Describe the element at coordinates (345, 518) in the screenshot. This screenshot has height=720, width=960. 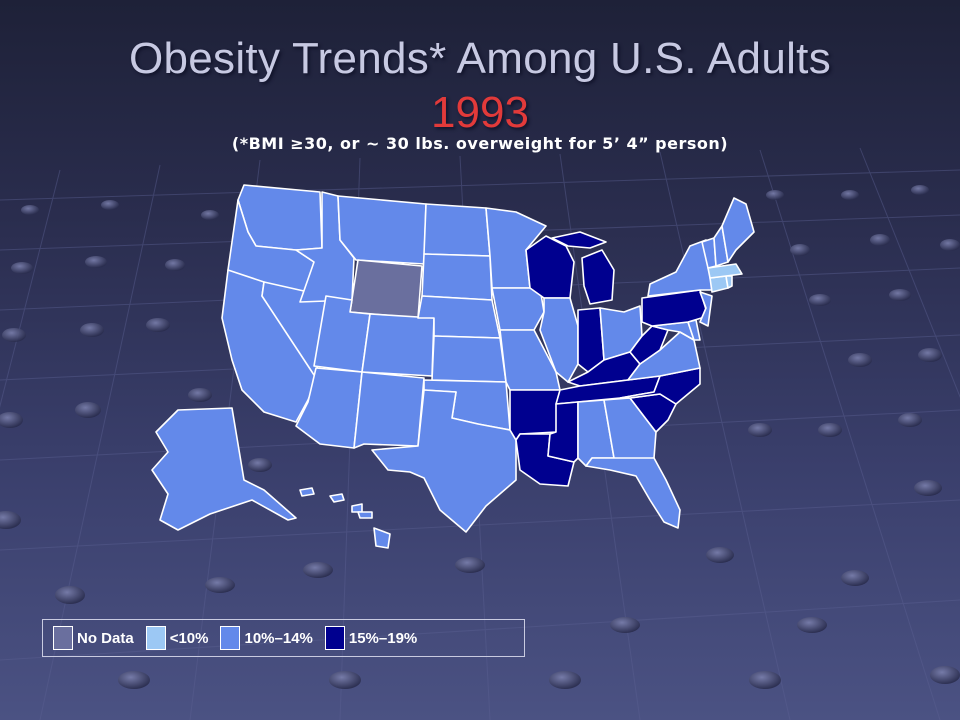
I see `state-hi` at that location.